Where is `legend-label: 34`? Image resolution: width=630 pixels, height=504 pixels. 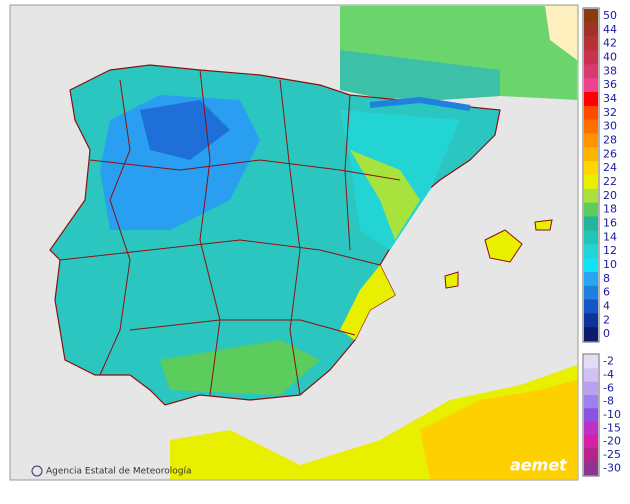
legend-label: 34 is located at coordinates (610, 98).